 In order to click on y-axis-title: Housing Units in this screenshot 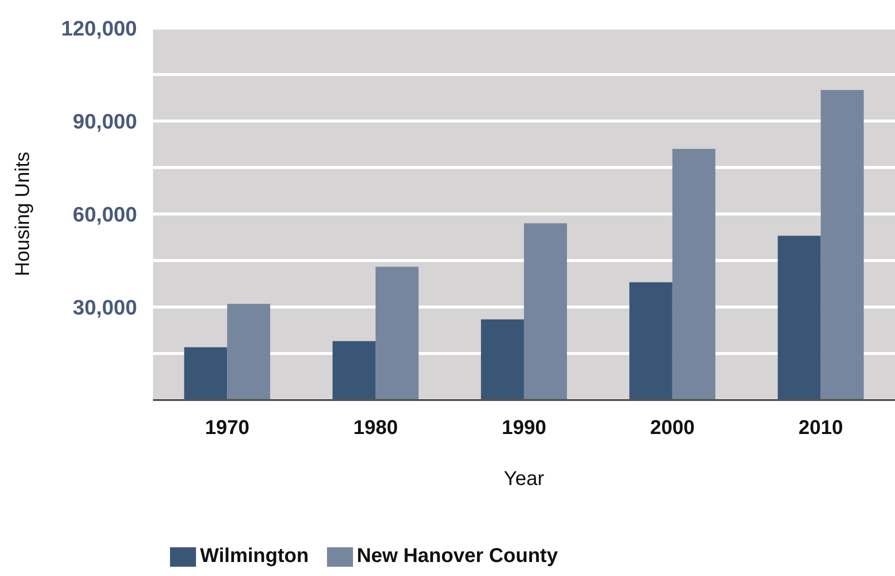, I will do `click(23, 214)`.